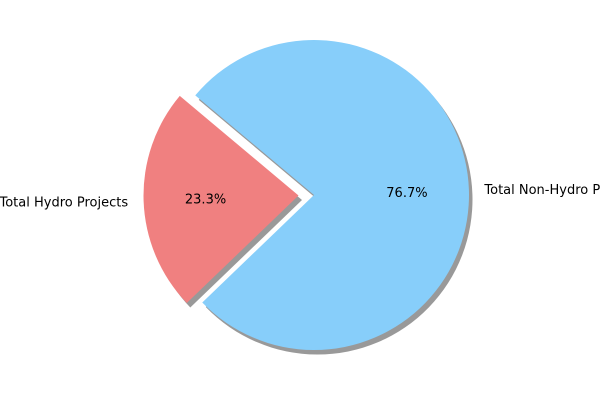 Image resolution: width=600 pixels, height=400 pixels. I want to click on pie-percent-label: 23.3%, so click(205, 200).